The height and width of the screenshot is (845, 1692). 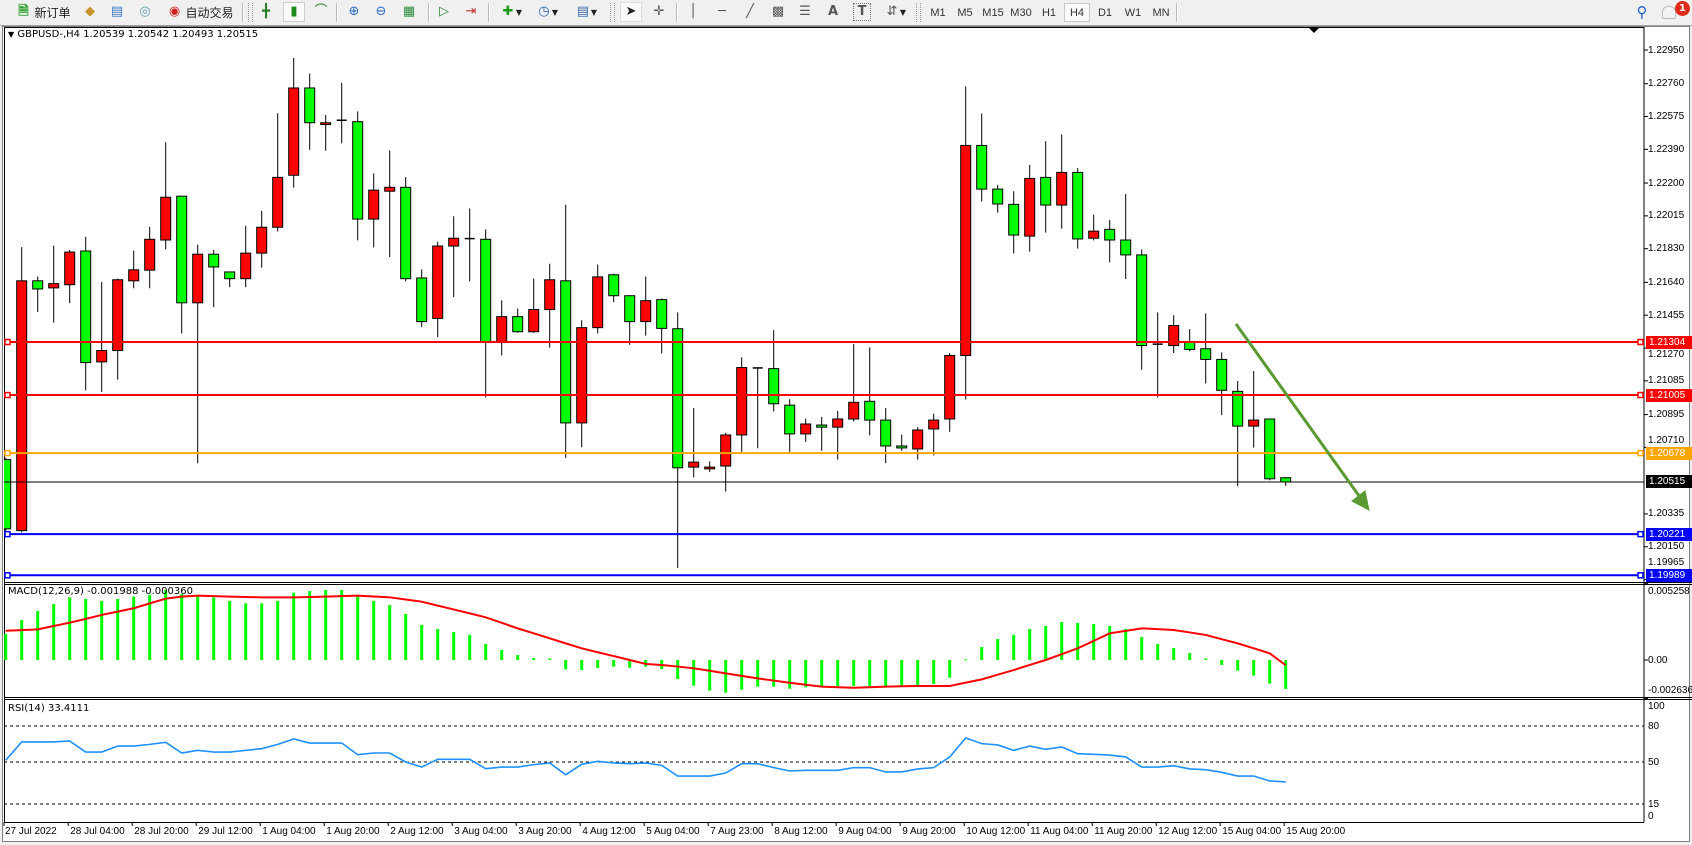 What do you see at coordinates (1666, 355) in the screenshot?
I see `price-tick-label: 1.21270` at bounding box center [1666, 355].